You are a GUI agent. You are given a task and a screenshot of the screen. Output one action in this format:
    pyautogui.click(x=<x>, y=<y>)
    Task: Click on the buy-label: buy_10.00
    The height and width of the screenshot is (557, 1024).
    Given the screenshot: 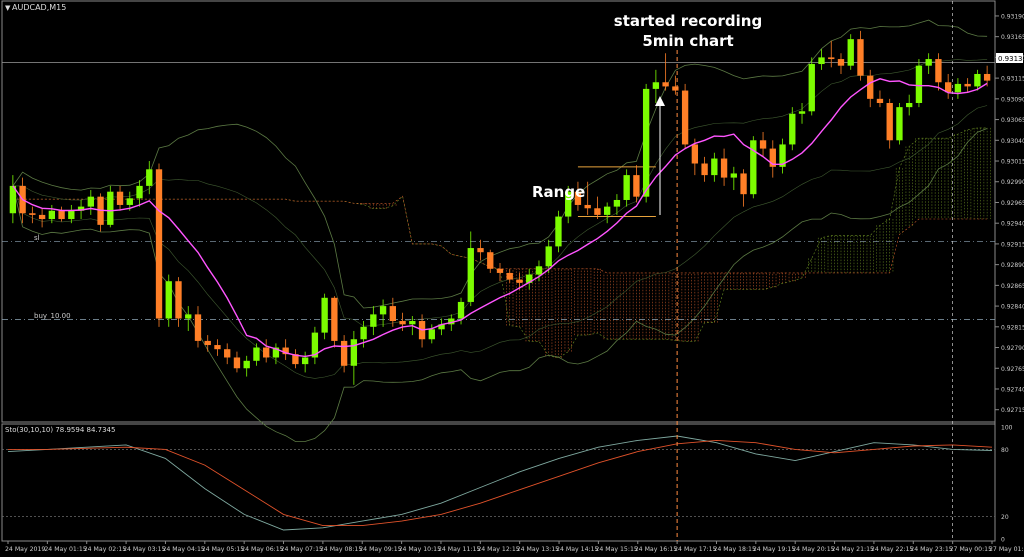 What is the action you would take?
    pyautogui.click(x=52, y=316)
    